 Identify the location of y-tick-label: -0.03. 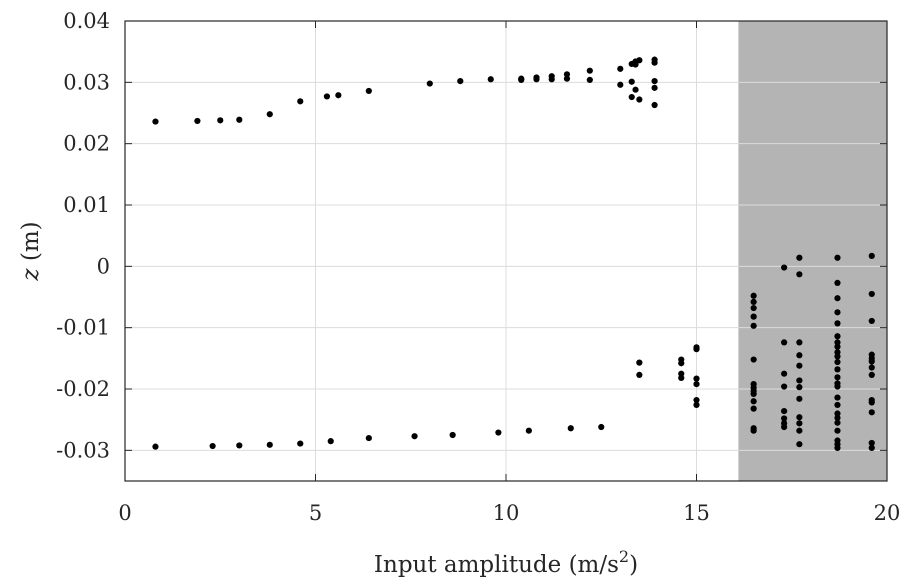
(83, 450).